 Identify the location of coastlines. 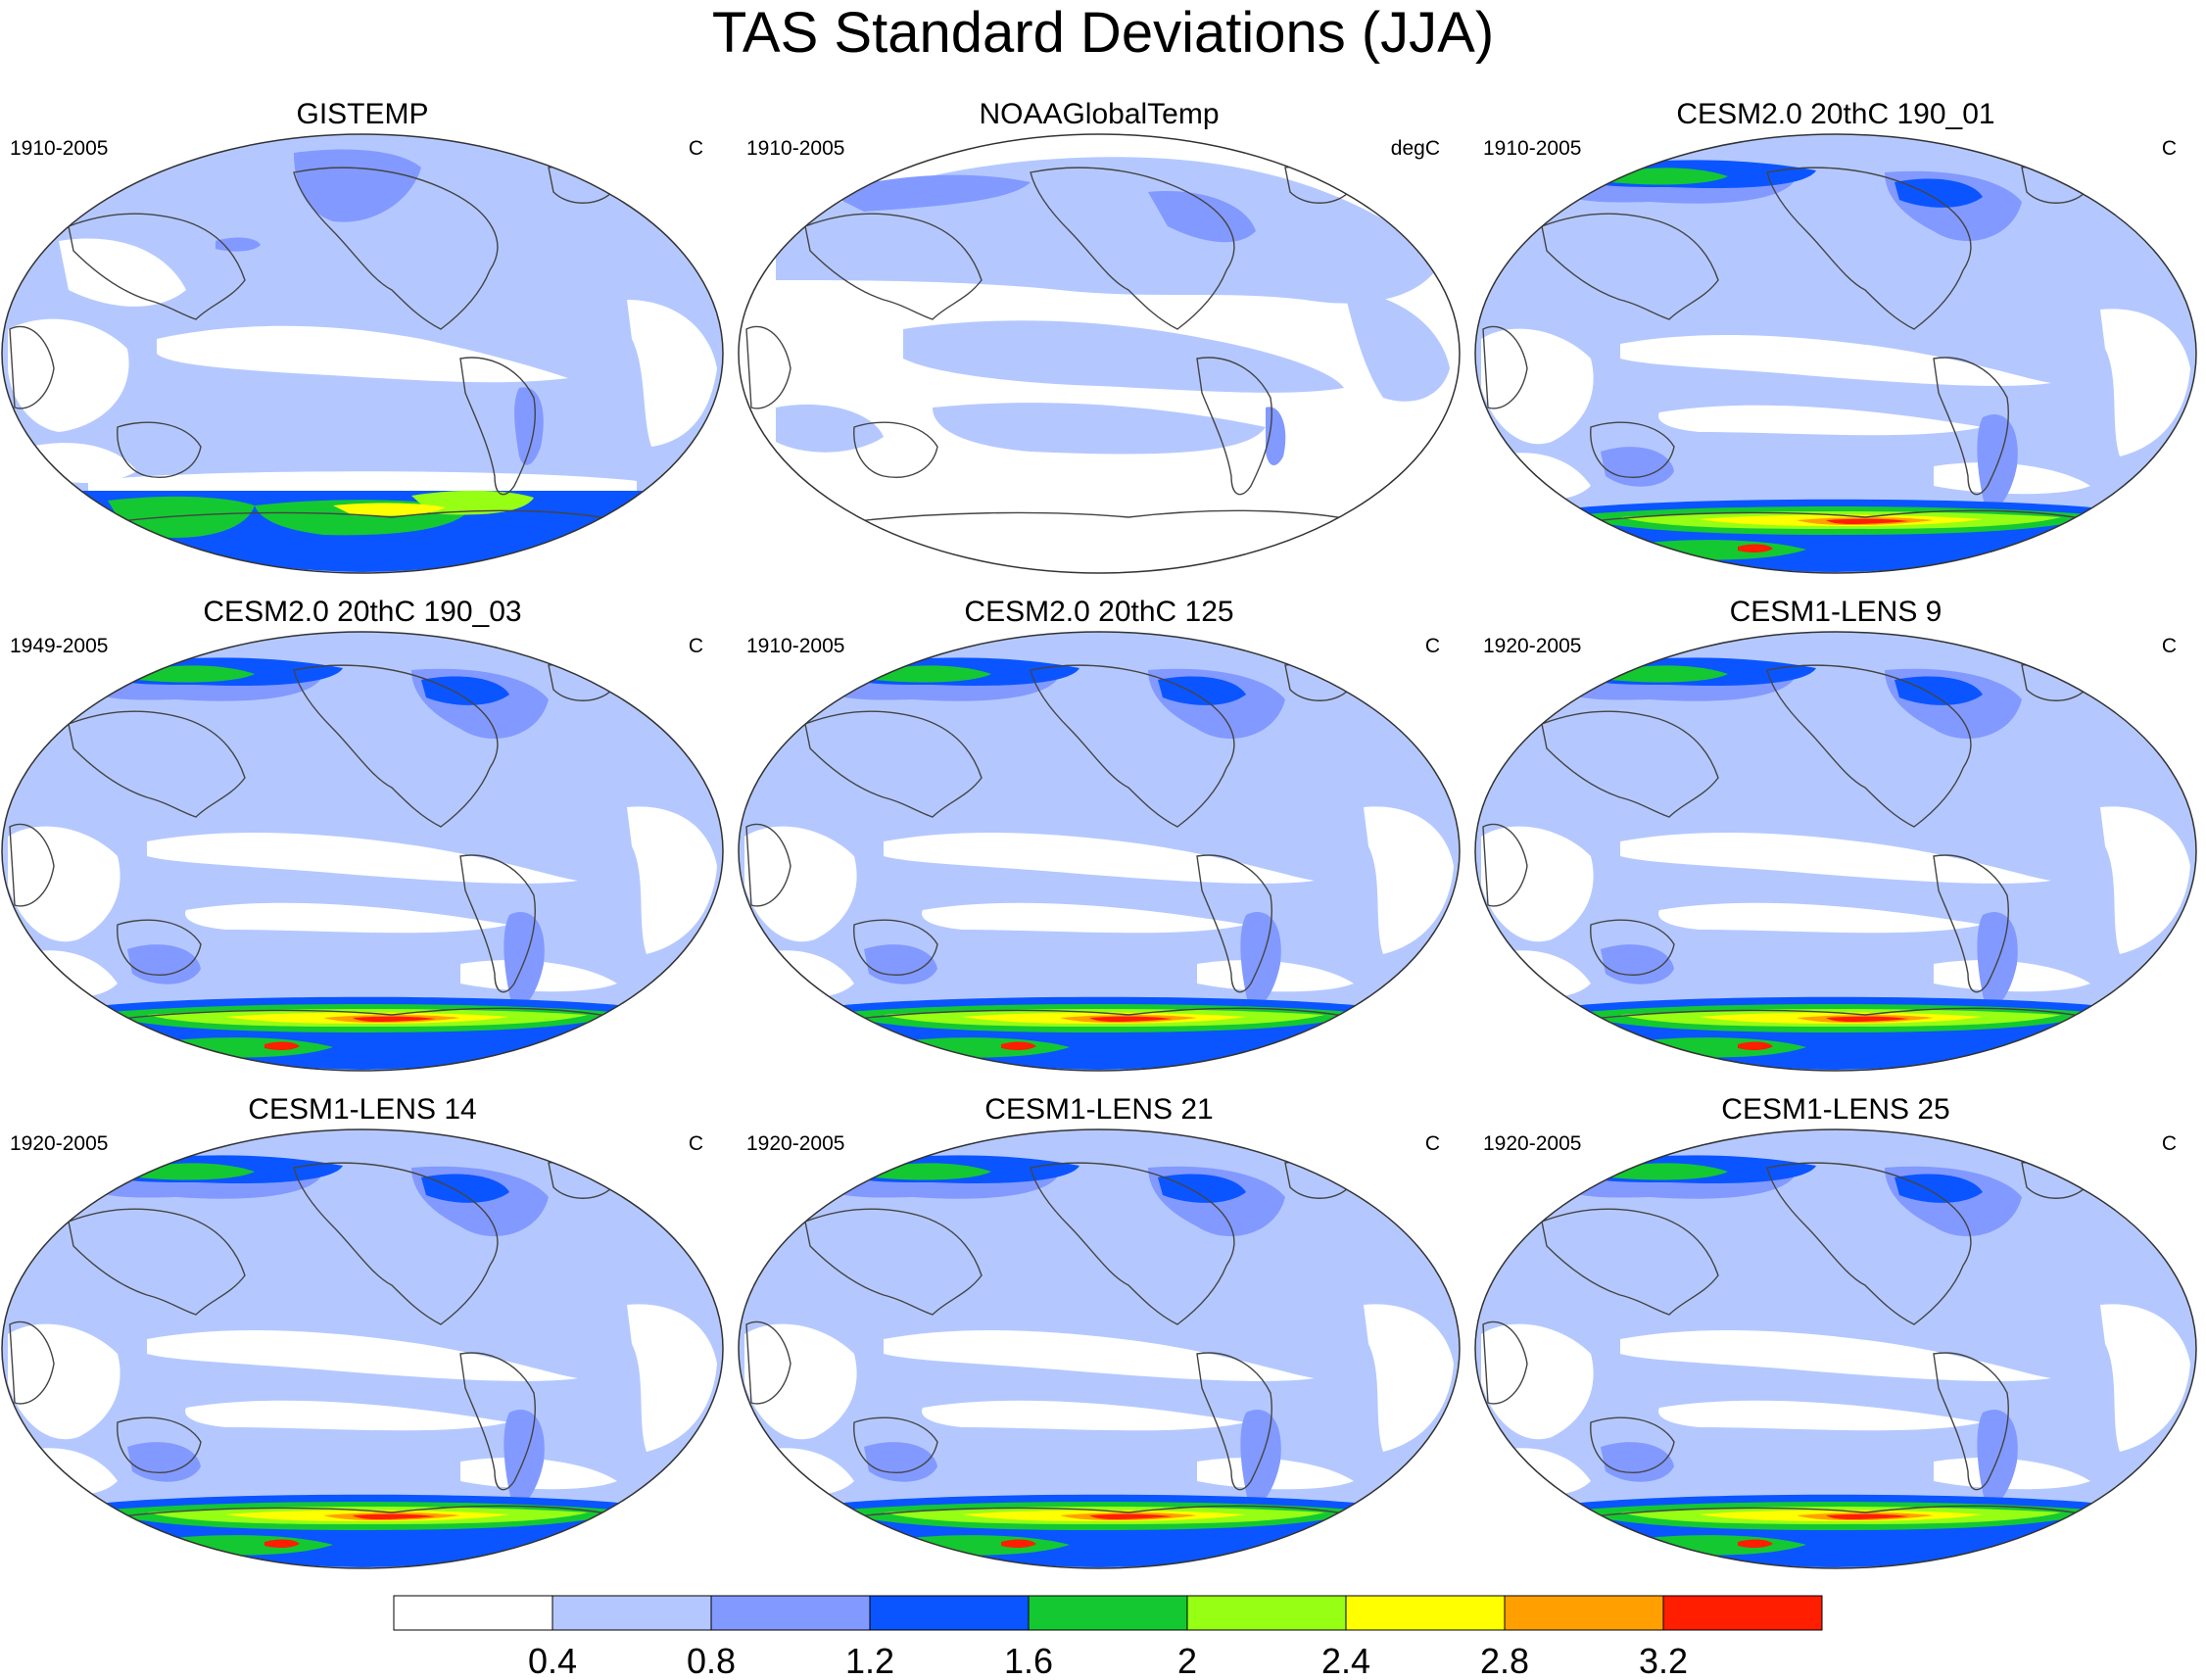
(1796, 843).